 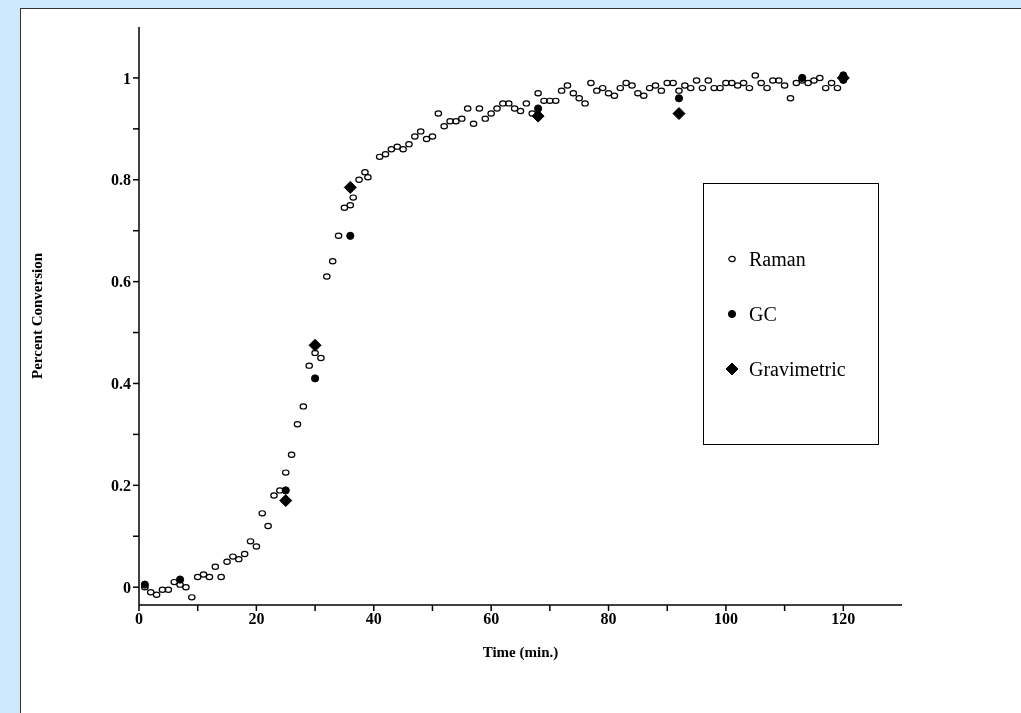 What do you see at coordinates (121, 180) in the screenshot?
I see `y-tick-label: 0.8` at bounding box center [121, 180].